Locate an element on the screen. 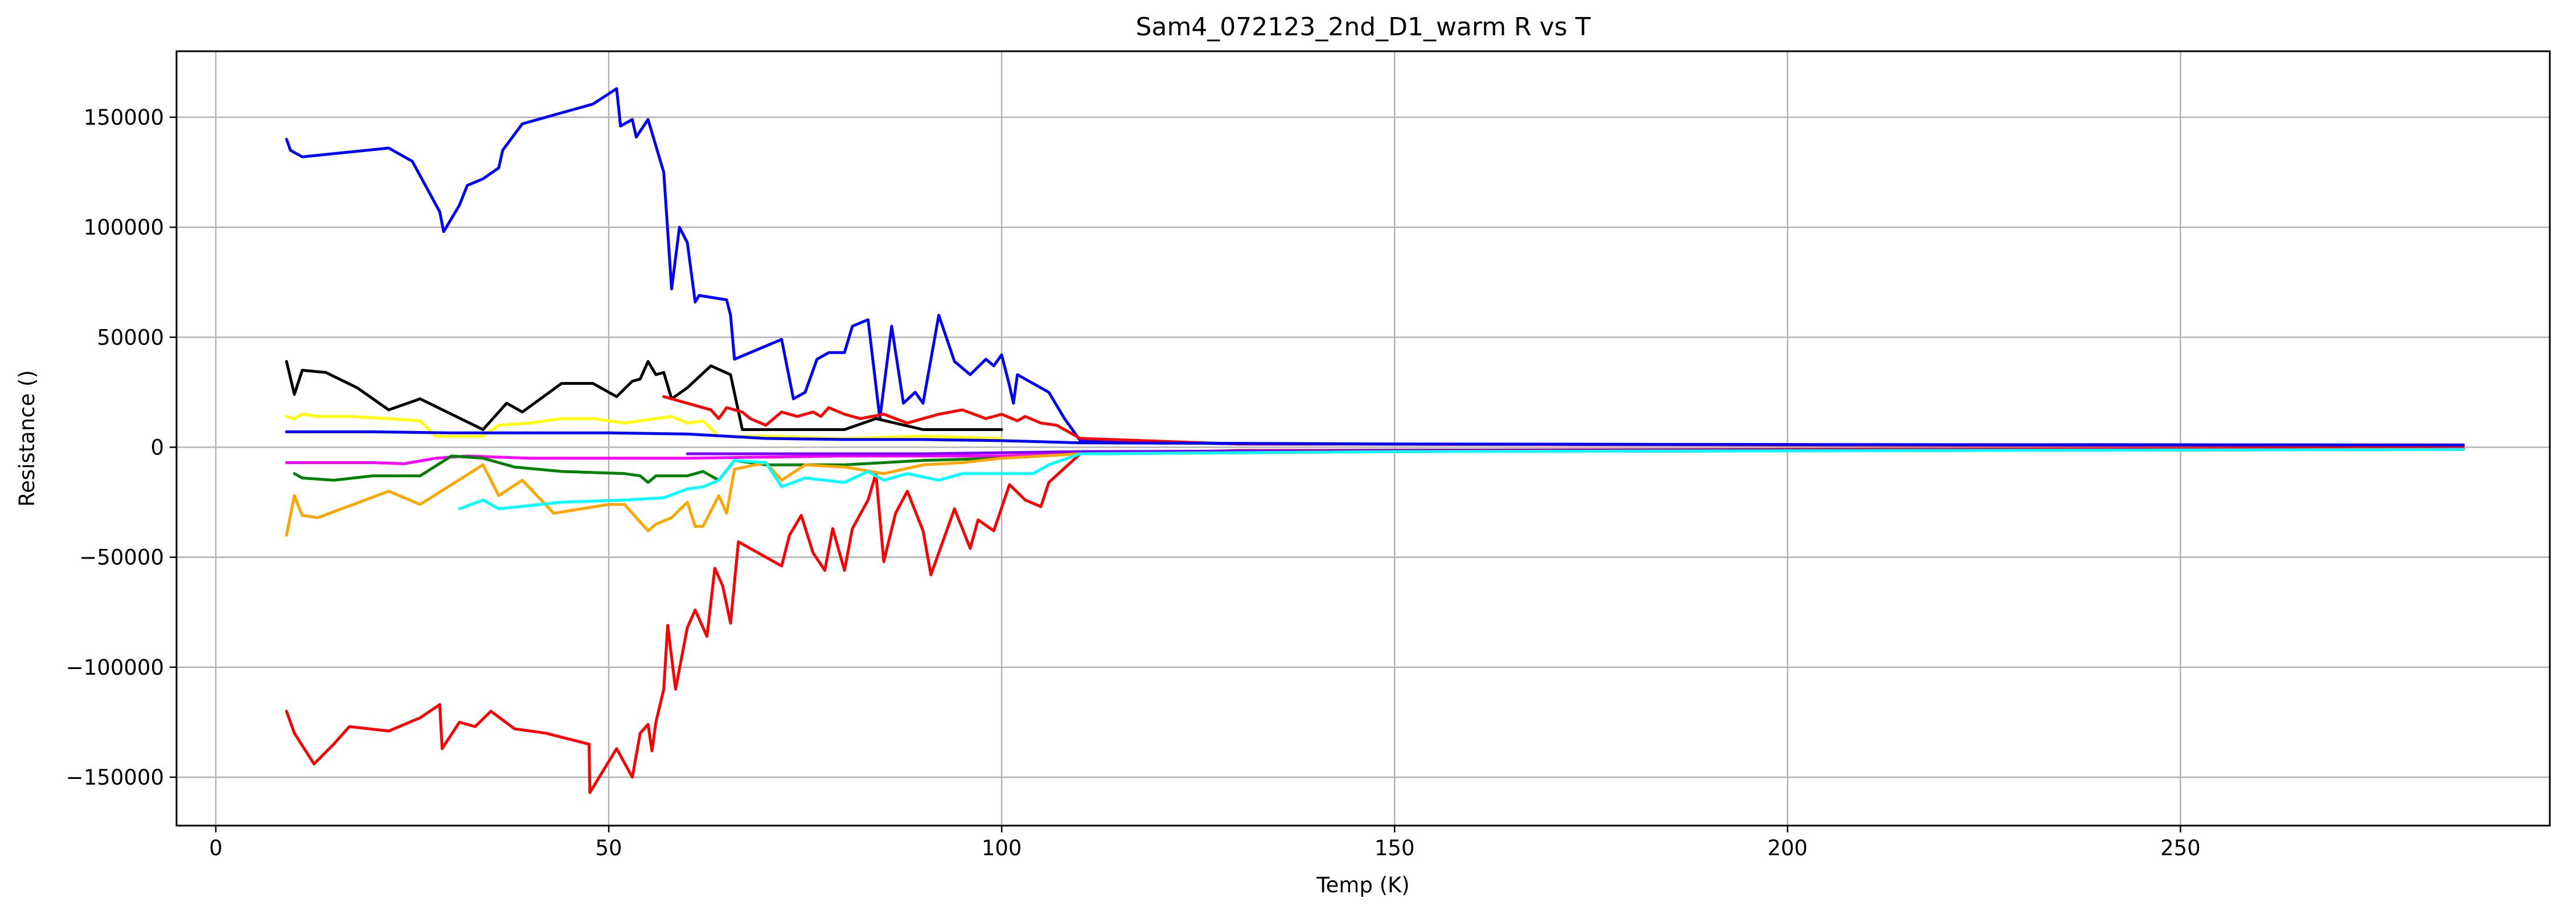 The height and width of the screenshot is (915, 2576). y-tick-label: 0 is located at coordinates (157, 447).